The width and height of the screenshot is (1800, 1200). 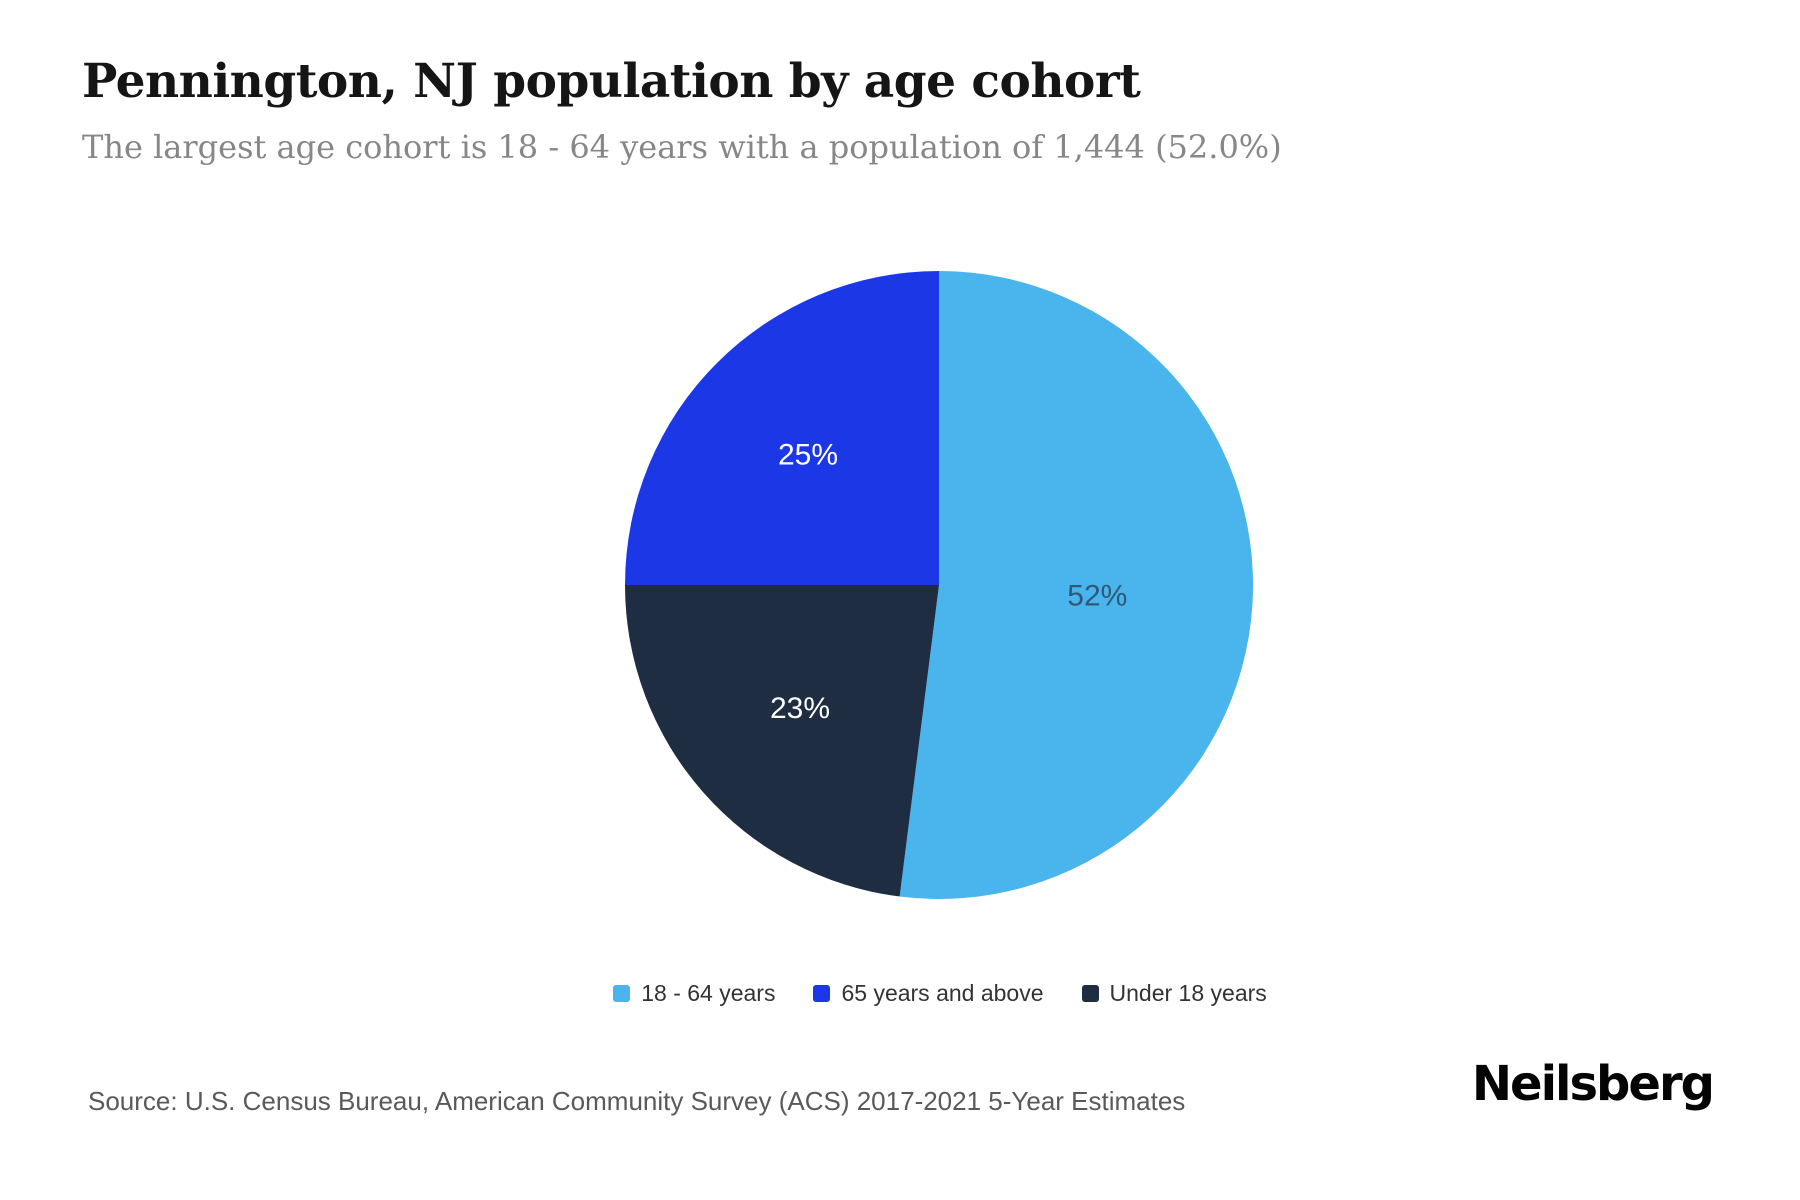 I want to click on legend-item-65-years-and-above: 65 years and above, so click(x=928, y=993).